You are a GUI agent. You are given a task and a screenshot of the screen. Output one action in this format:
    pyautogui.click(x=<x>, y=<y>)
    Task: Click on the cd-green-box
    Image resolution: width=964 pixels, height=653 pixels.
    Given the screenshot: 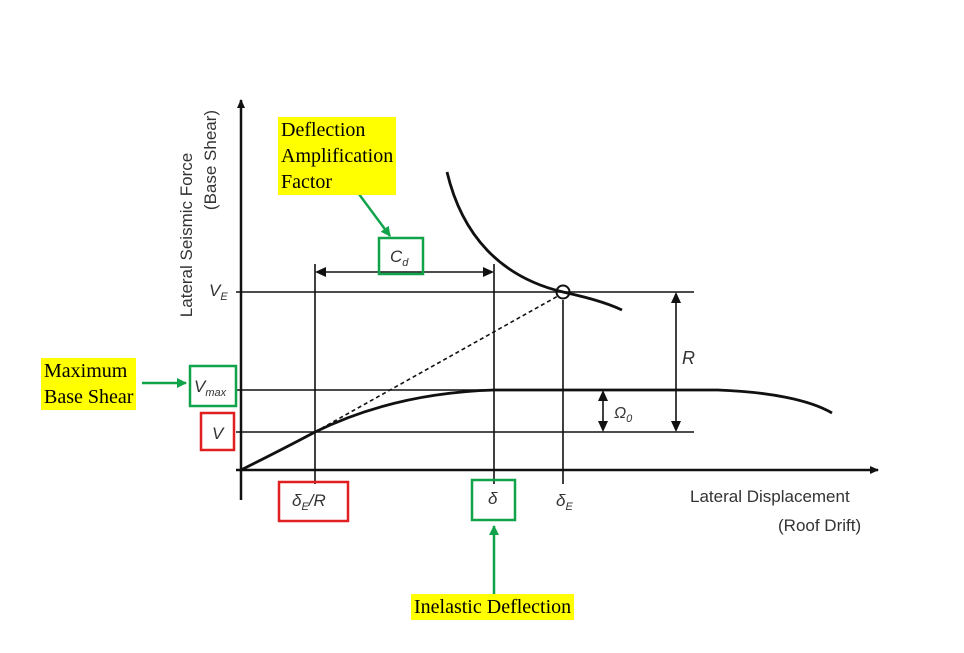 What is the action you would take?
    pyautogui.click(x=401, y=256)
    